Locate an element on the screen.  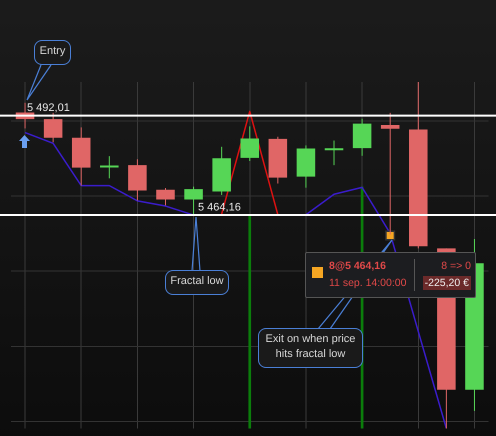
annotation: 5 492,01 is located at coordinates (48, 108).